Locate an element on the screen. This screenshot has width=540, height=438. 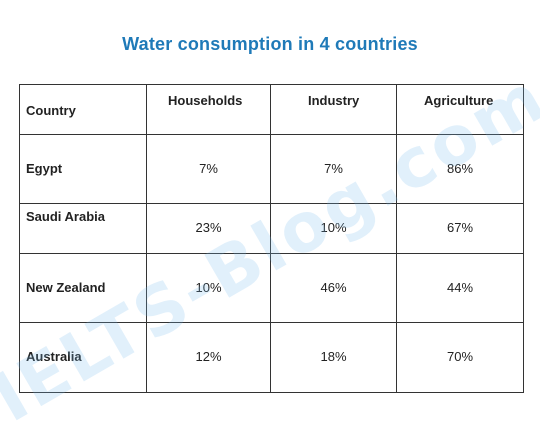
industry-cell: 10% is located at coordinates (333, 228).